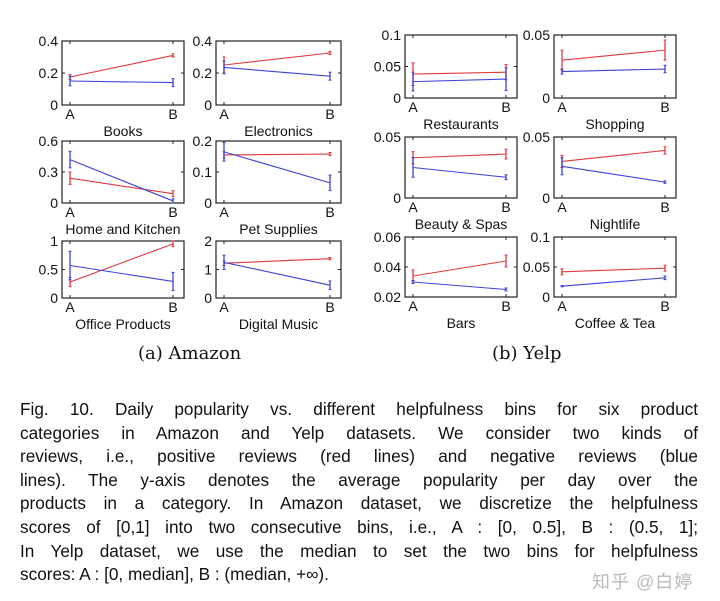  I want to click on chart-title: Pet Supplies, so click(278, 229).